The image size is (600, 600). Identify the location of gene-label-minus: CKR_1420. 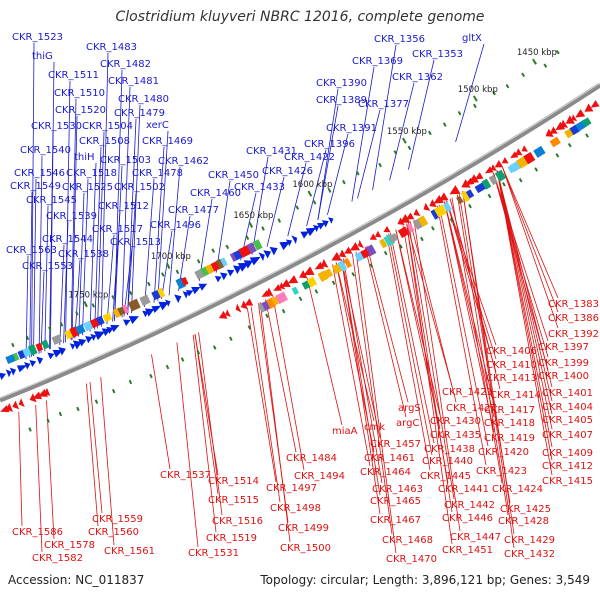
(503, 452).